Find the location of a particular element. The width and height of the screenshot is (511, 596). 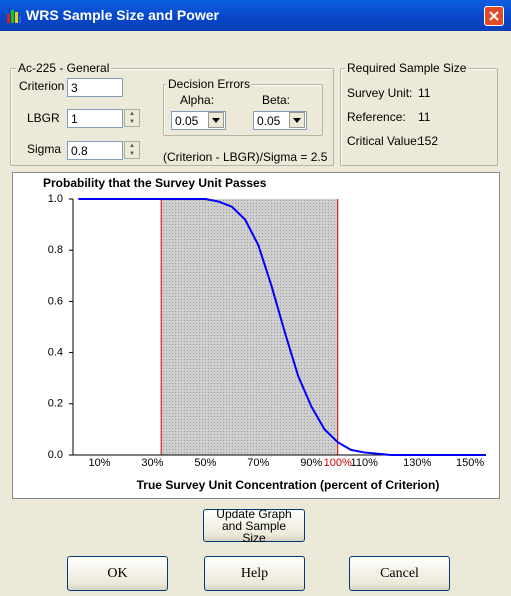

reference-label: Reference: is located at coordinates (376, 117).